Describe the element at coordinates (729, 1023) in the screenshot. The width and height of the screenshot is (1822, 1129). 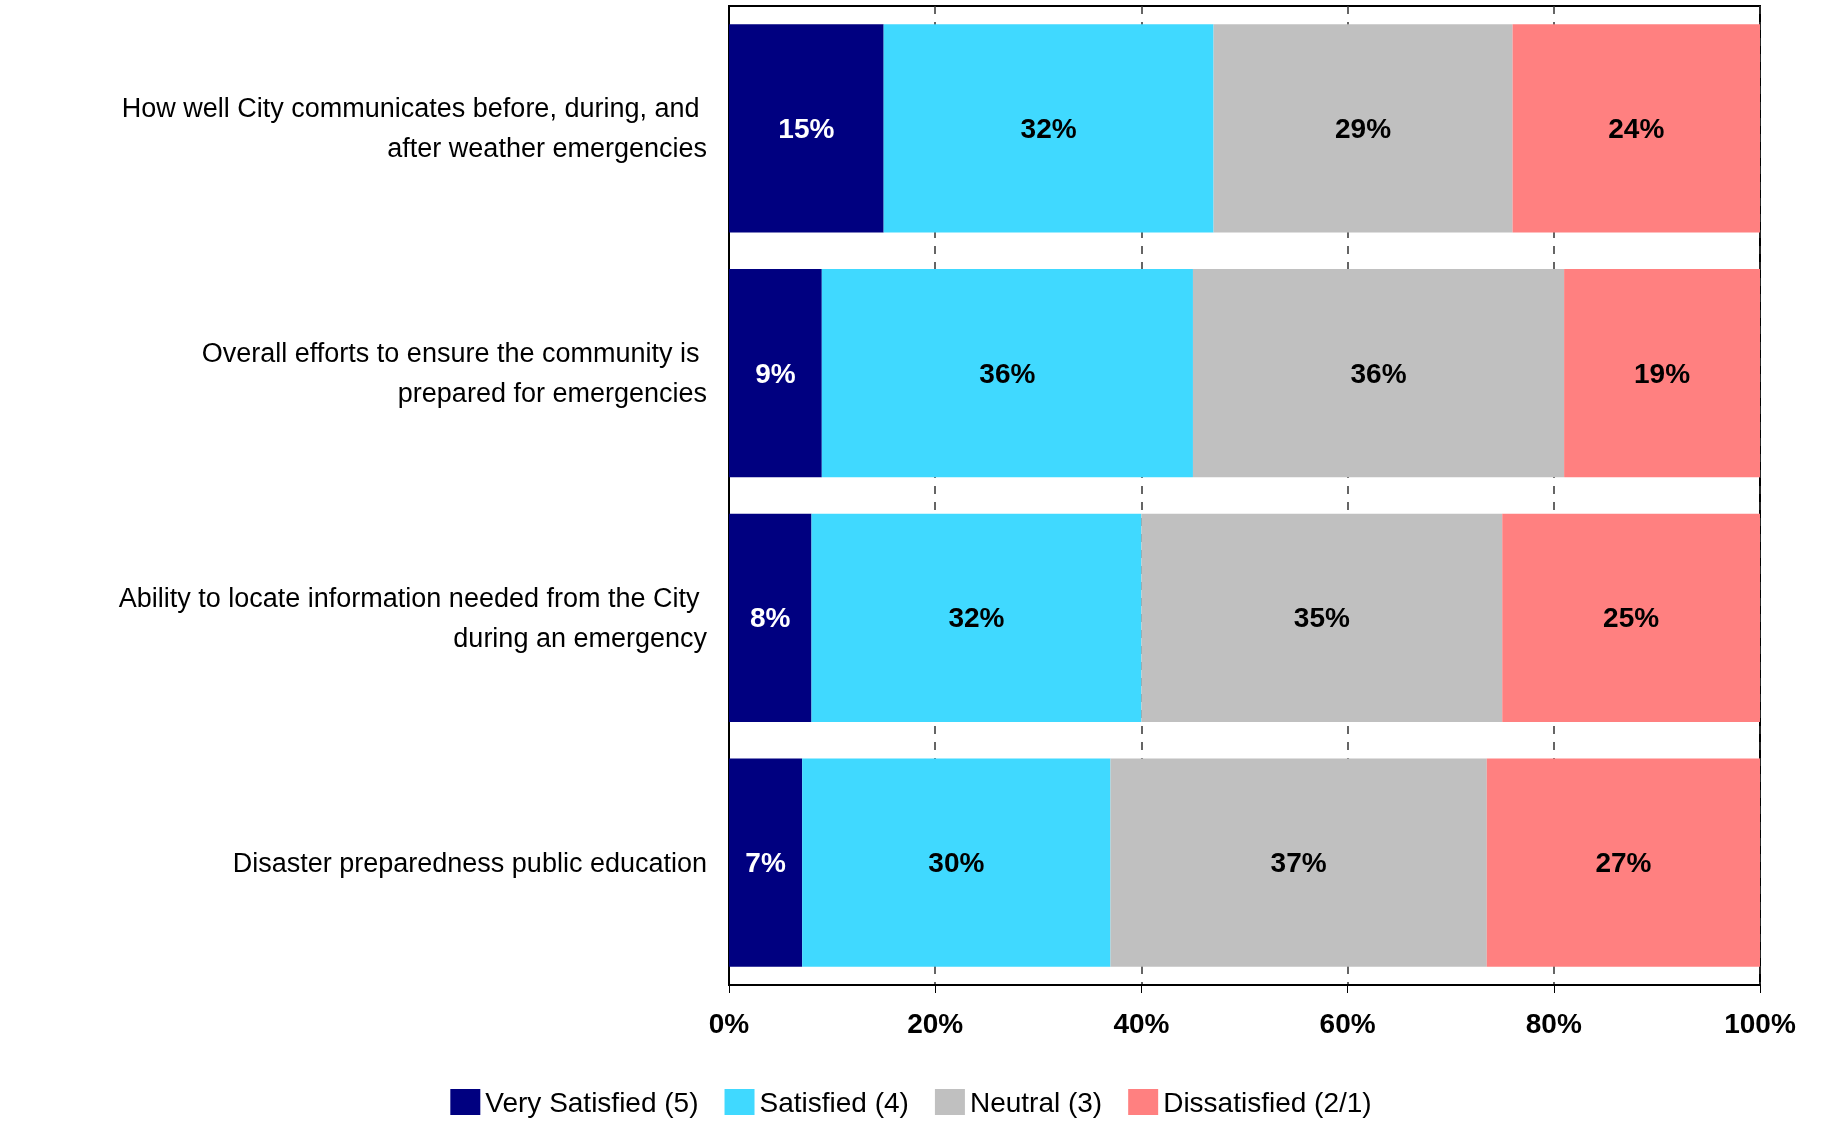
I see `x-tick-label: 0%` at that location.